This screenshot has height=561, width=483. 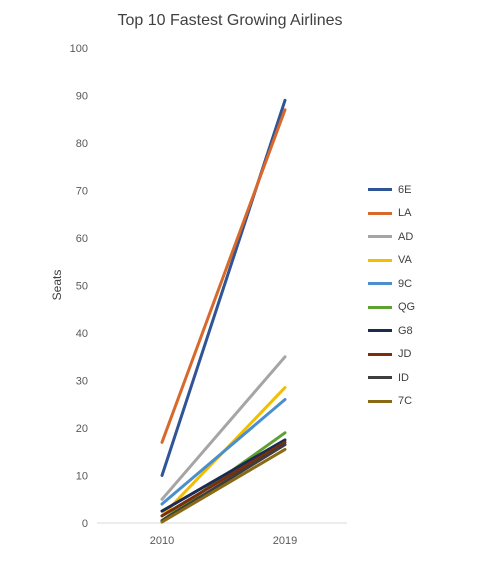 What do you see at coordinates (57, 285) in the screenshot?
I see `y-axis-label: Seats` at bounding box center [57, 285].